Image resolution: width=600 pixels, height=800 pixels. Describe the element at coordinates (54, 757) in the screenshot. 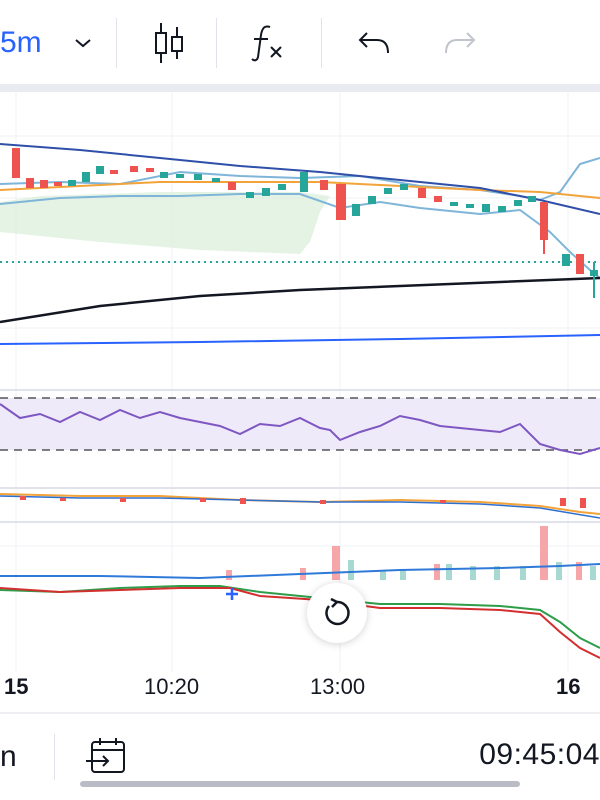

I see `footer-separator` at that location.